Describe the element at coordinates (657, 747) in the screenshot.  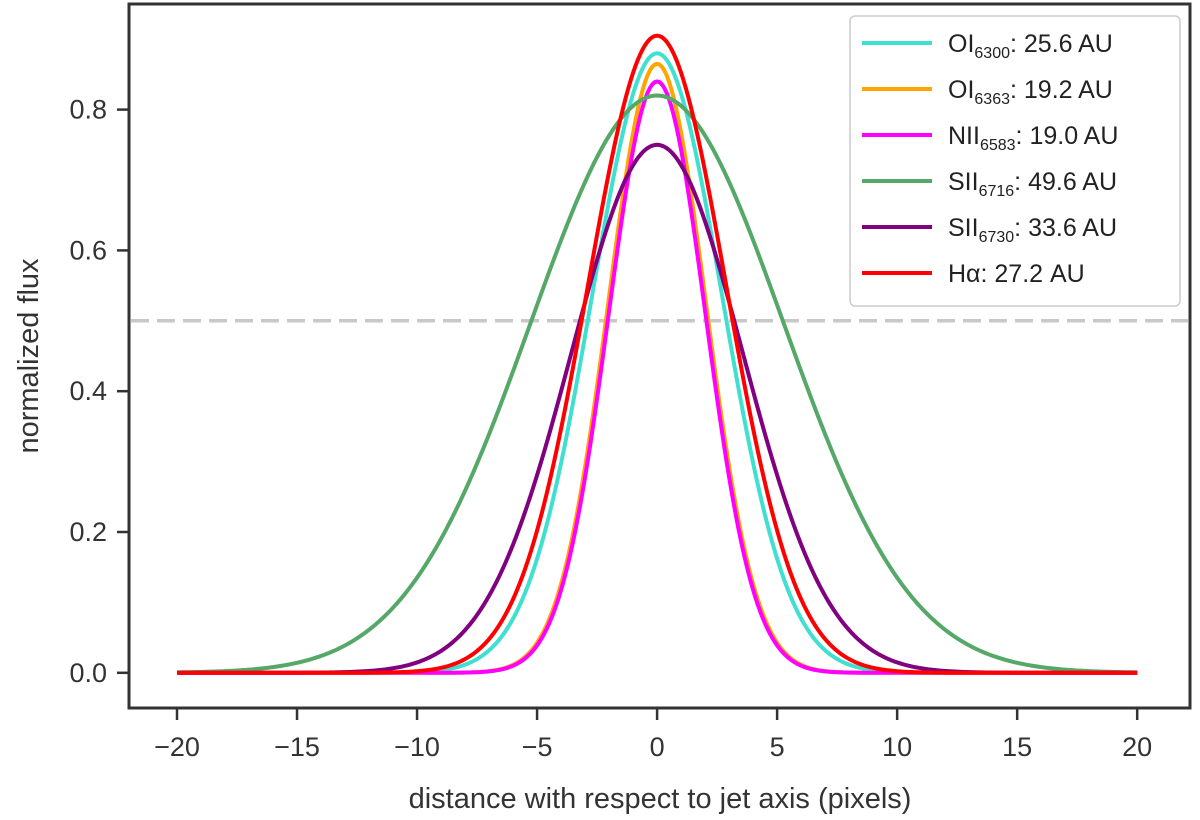
I see `x-tick-label: 0` at that location.